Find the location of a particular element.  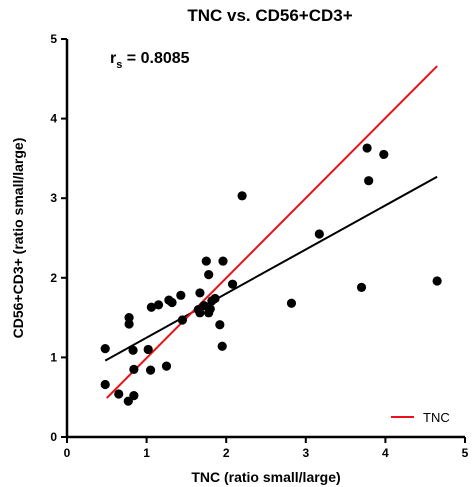

y-tick-label: 1 is located at coordinates (53, 357).